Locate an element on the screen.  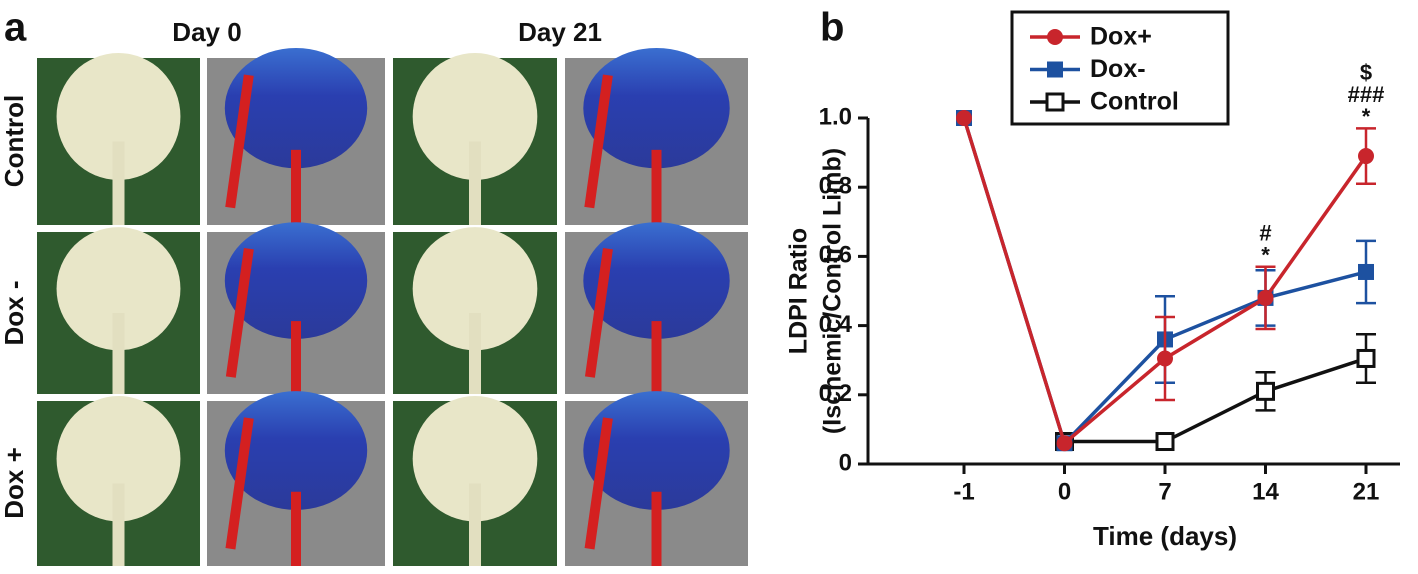
x-tick-label: -1 is located at coordinates (963, 491).